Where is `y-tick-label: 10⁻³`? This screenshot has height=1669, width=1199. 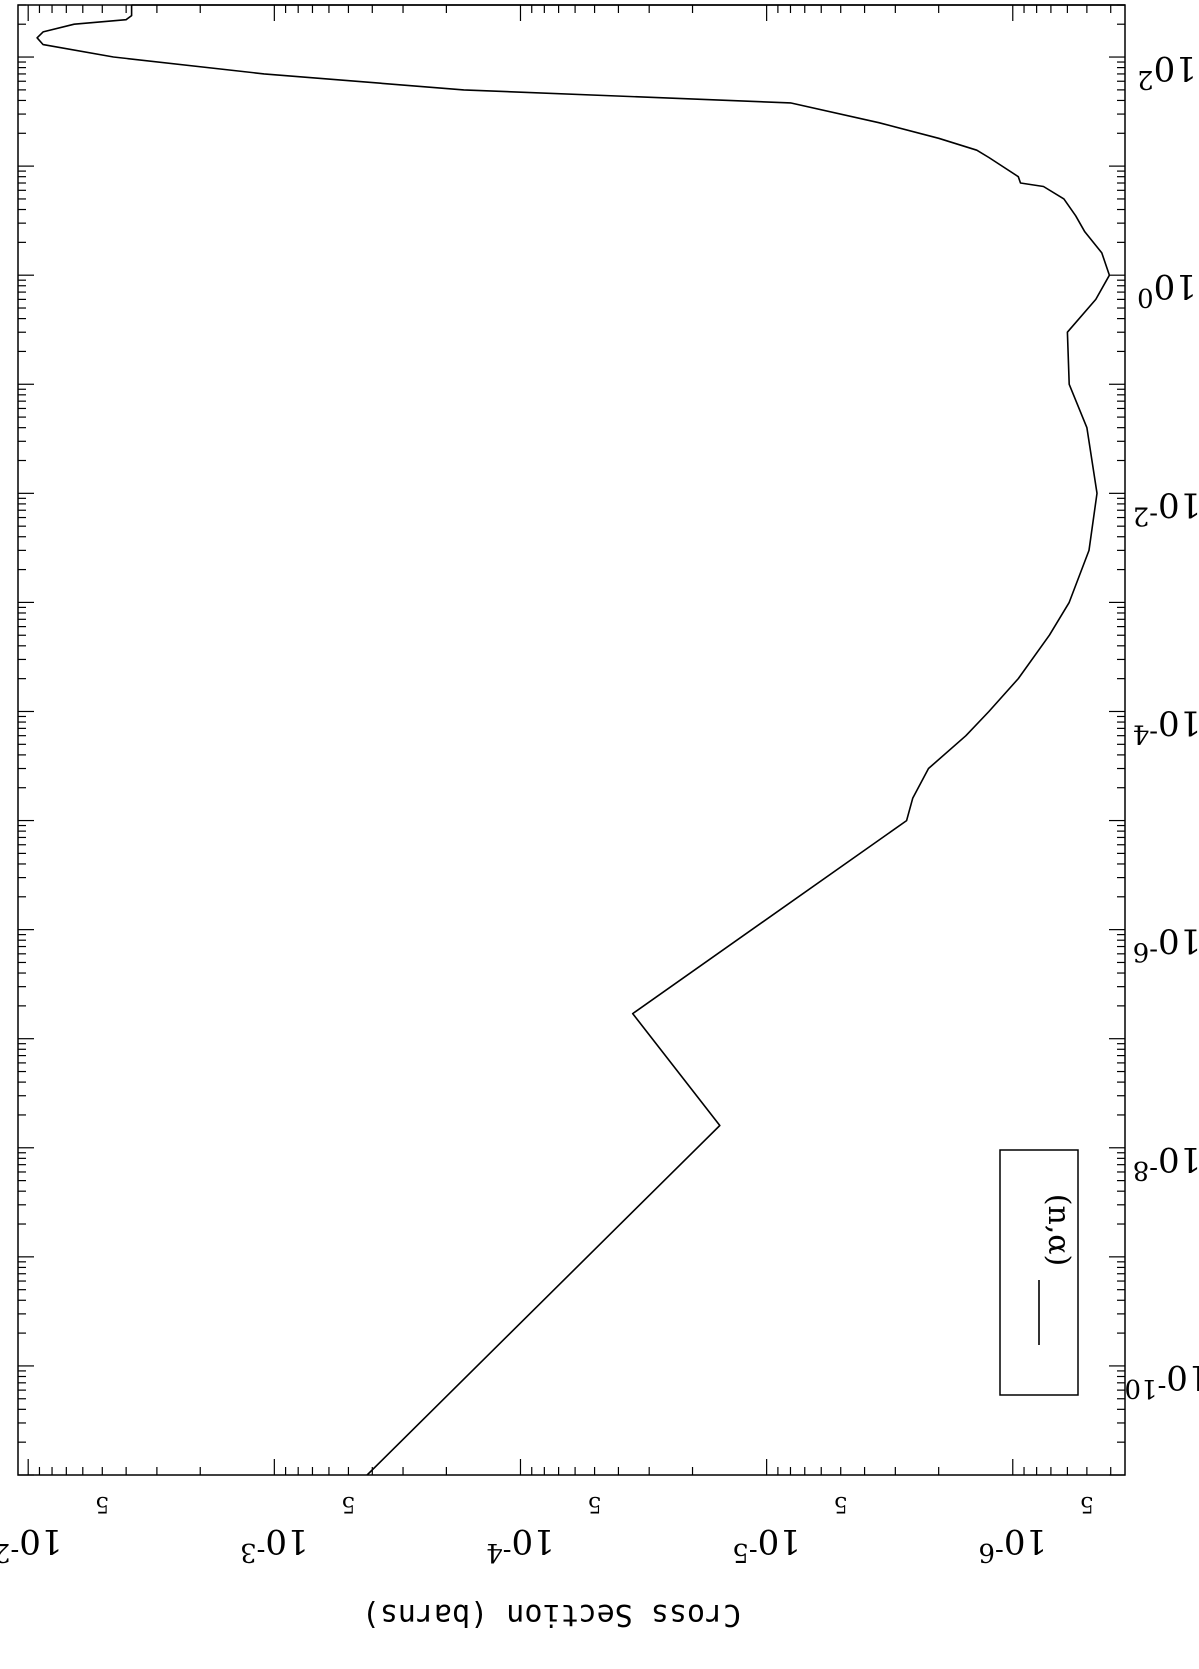
y-tick-label: 10⁻³ is located at coordinates (274, 1544).